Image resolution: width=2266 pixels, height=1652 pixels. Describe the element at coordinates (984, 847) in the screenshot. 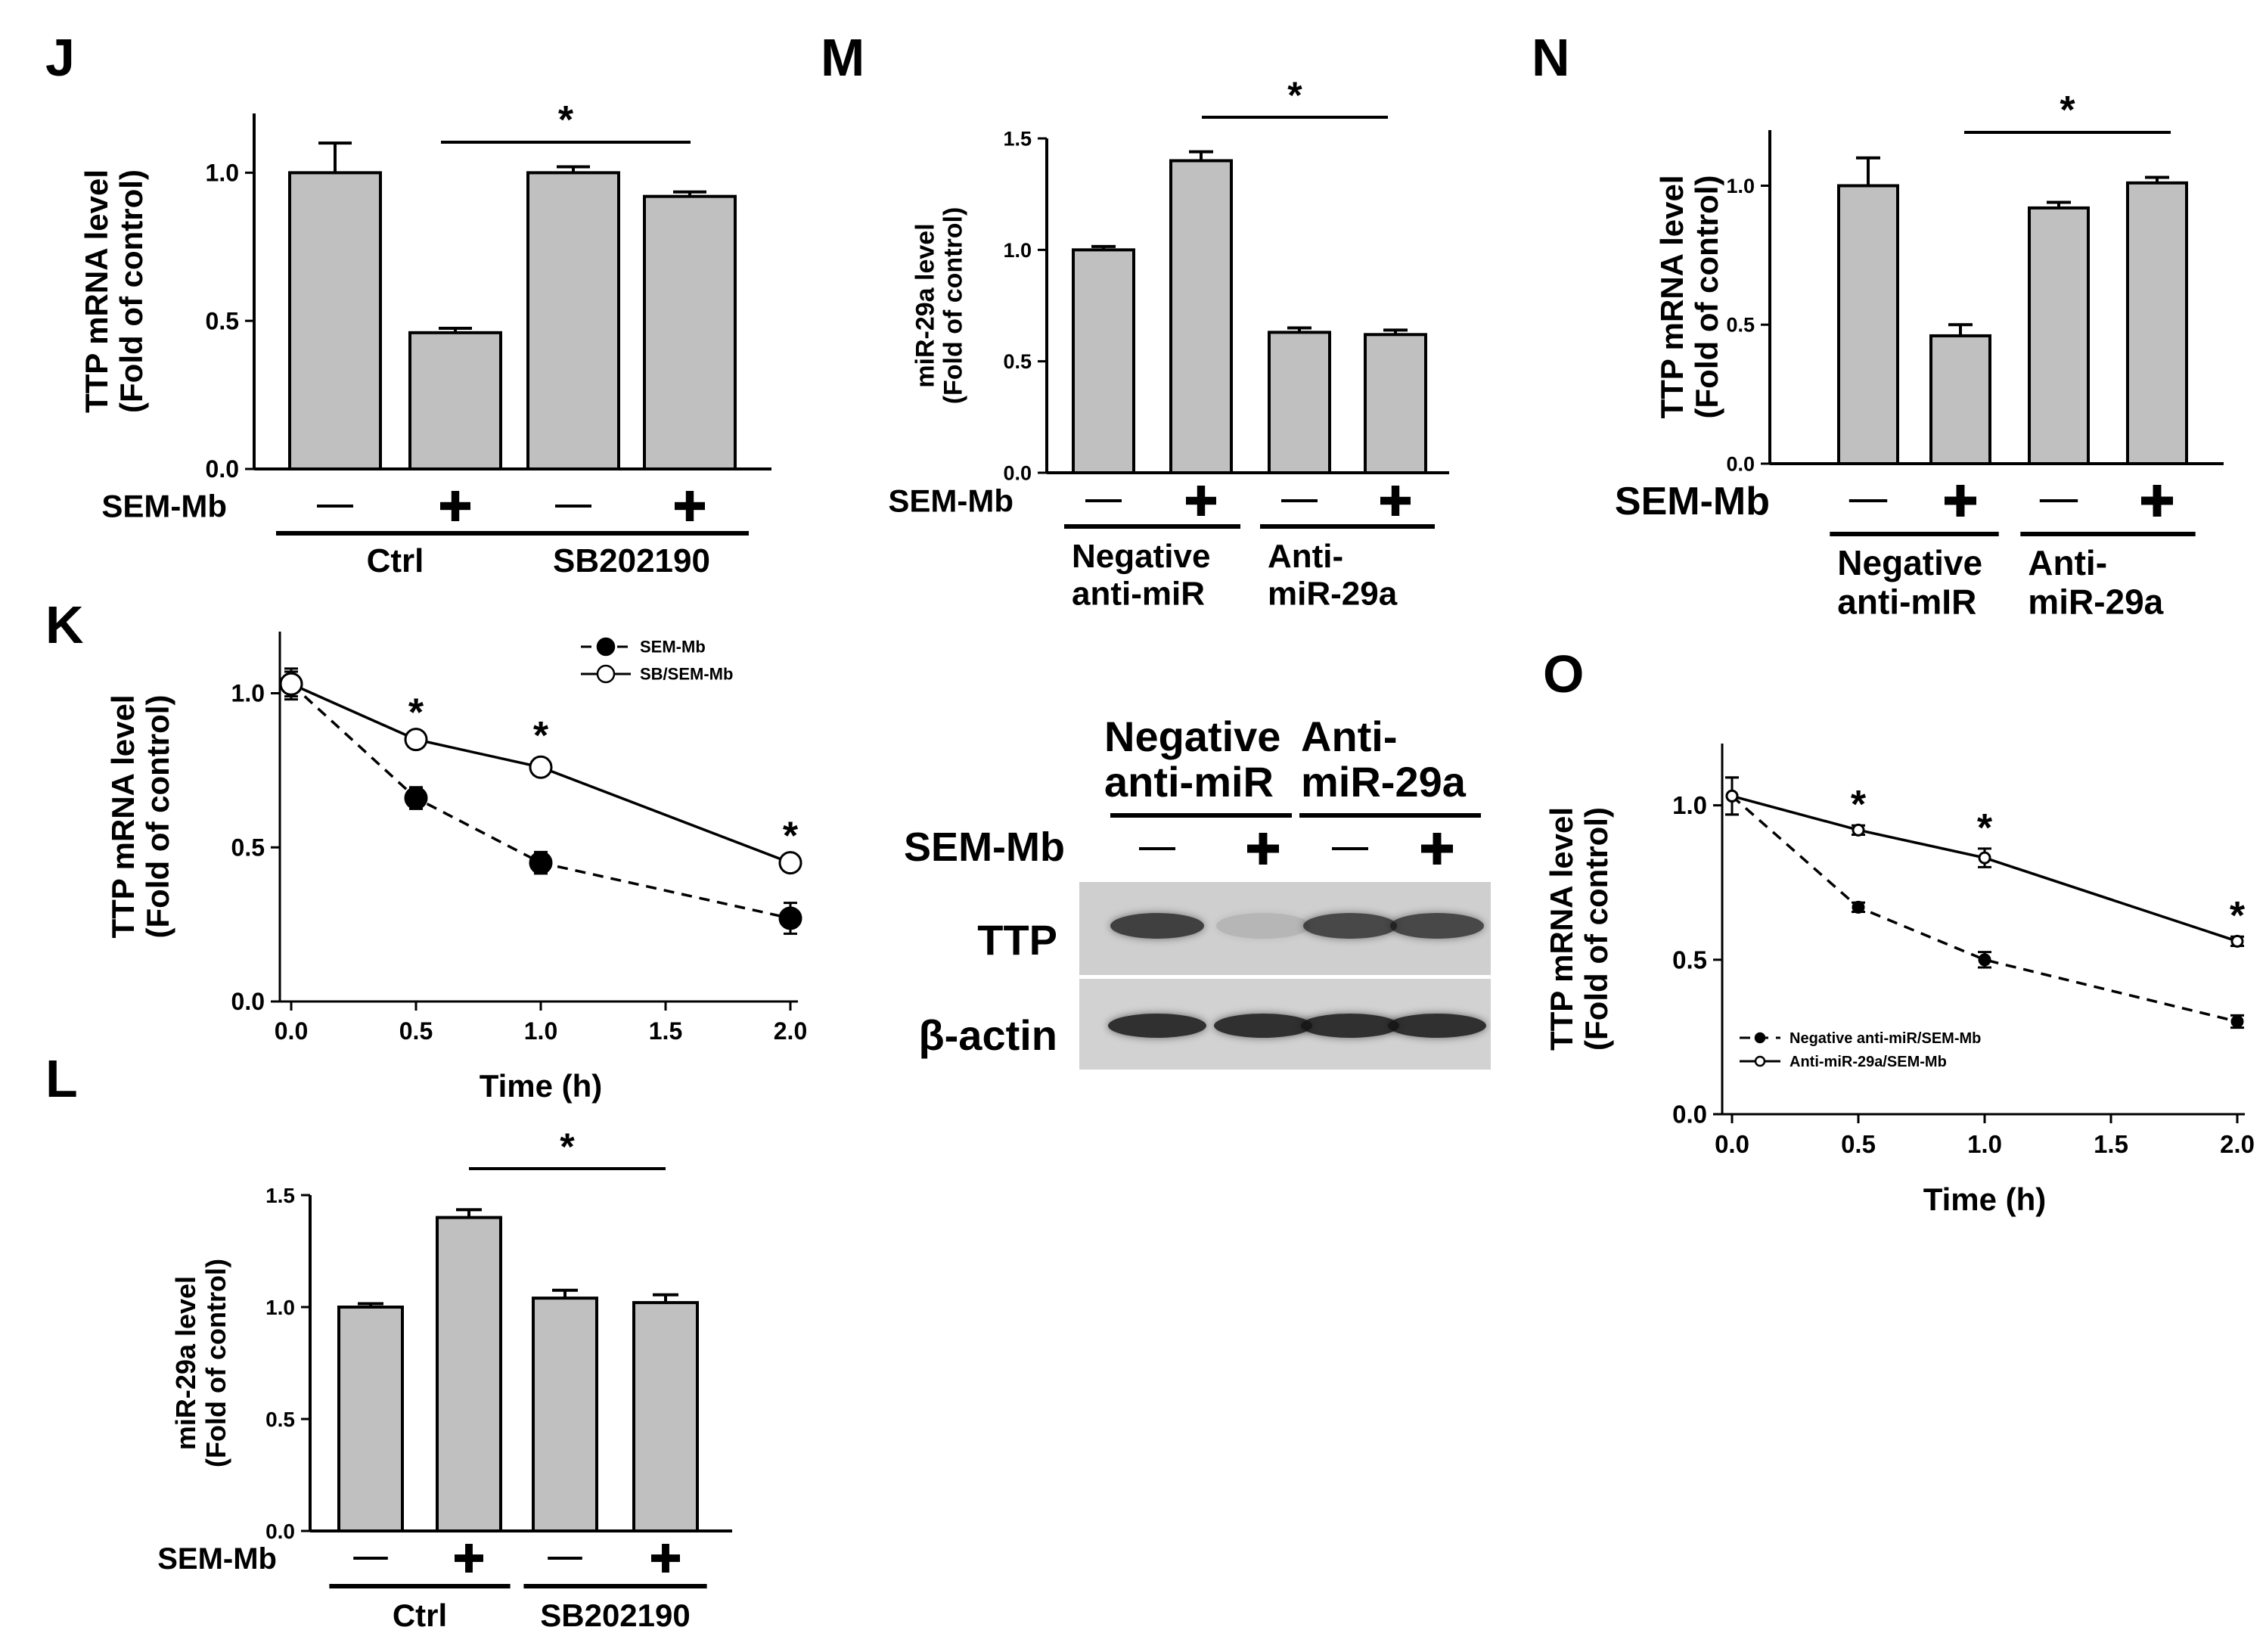

I see `blot-treatment-label: SEM-Mb` at that location.